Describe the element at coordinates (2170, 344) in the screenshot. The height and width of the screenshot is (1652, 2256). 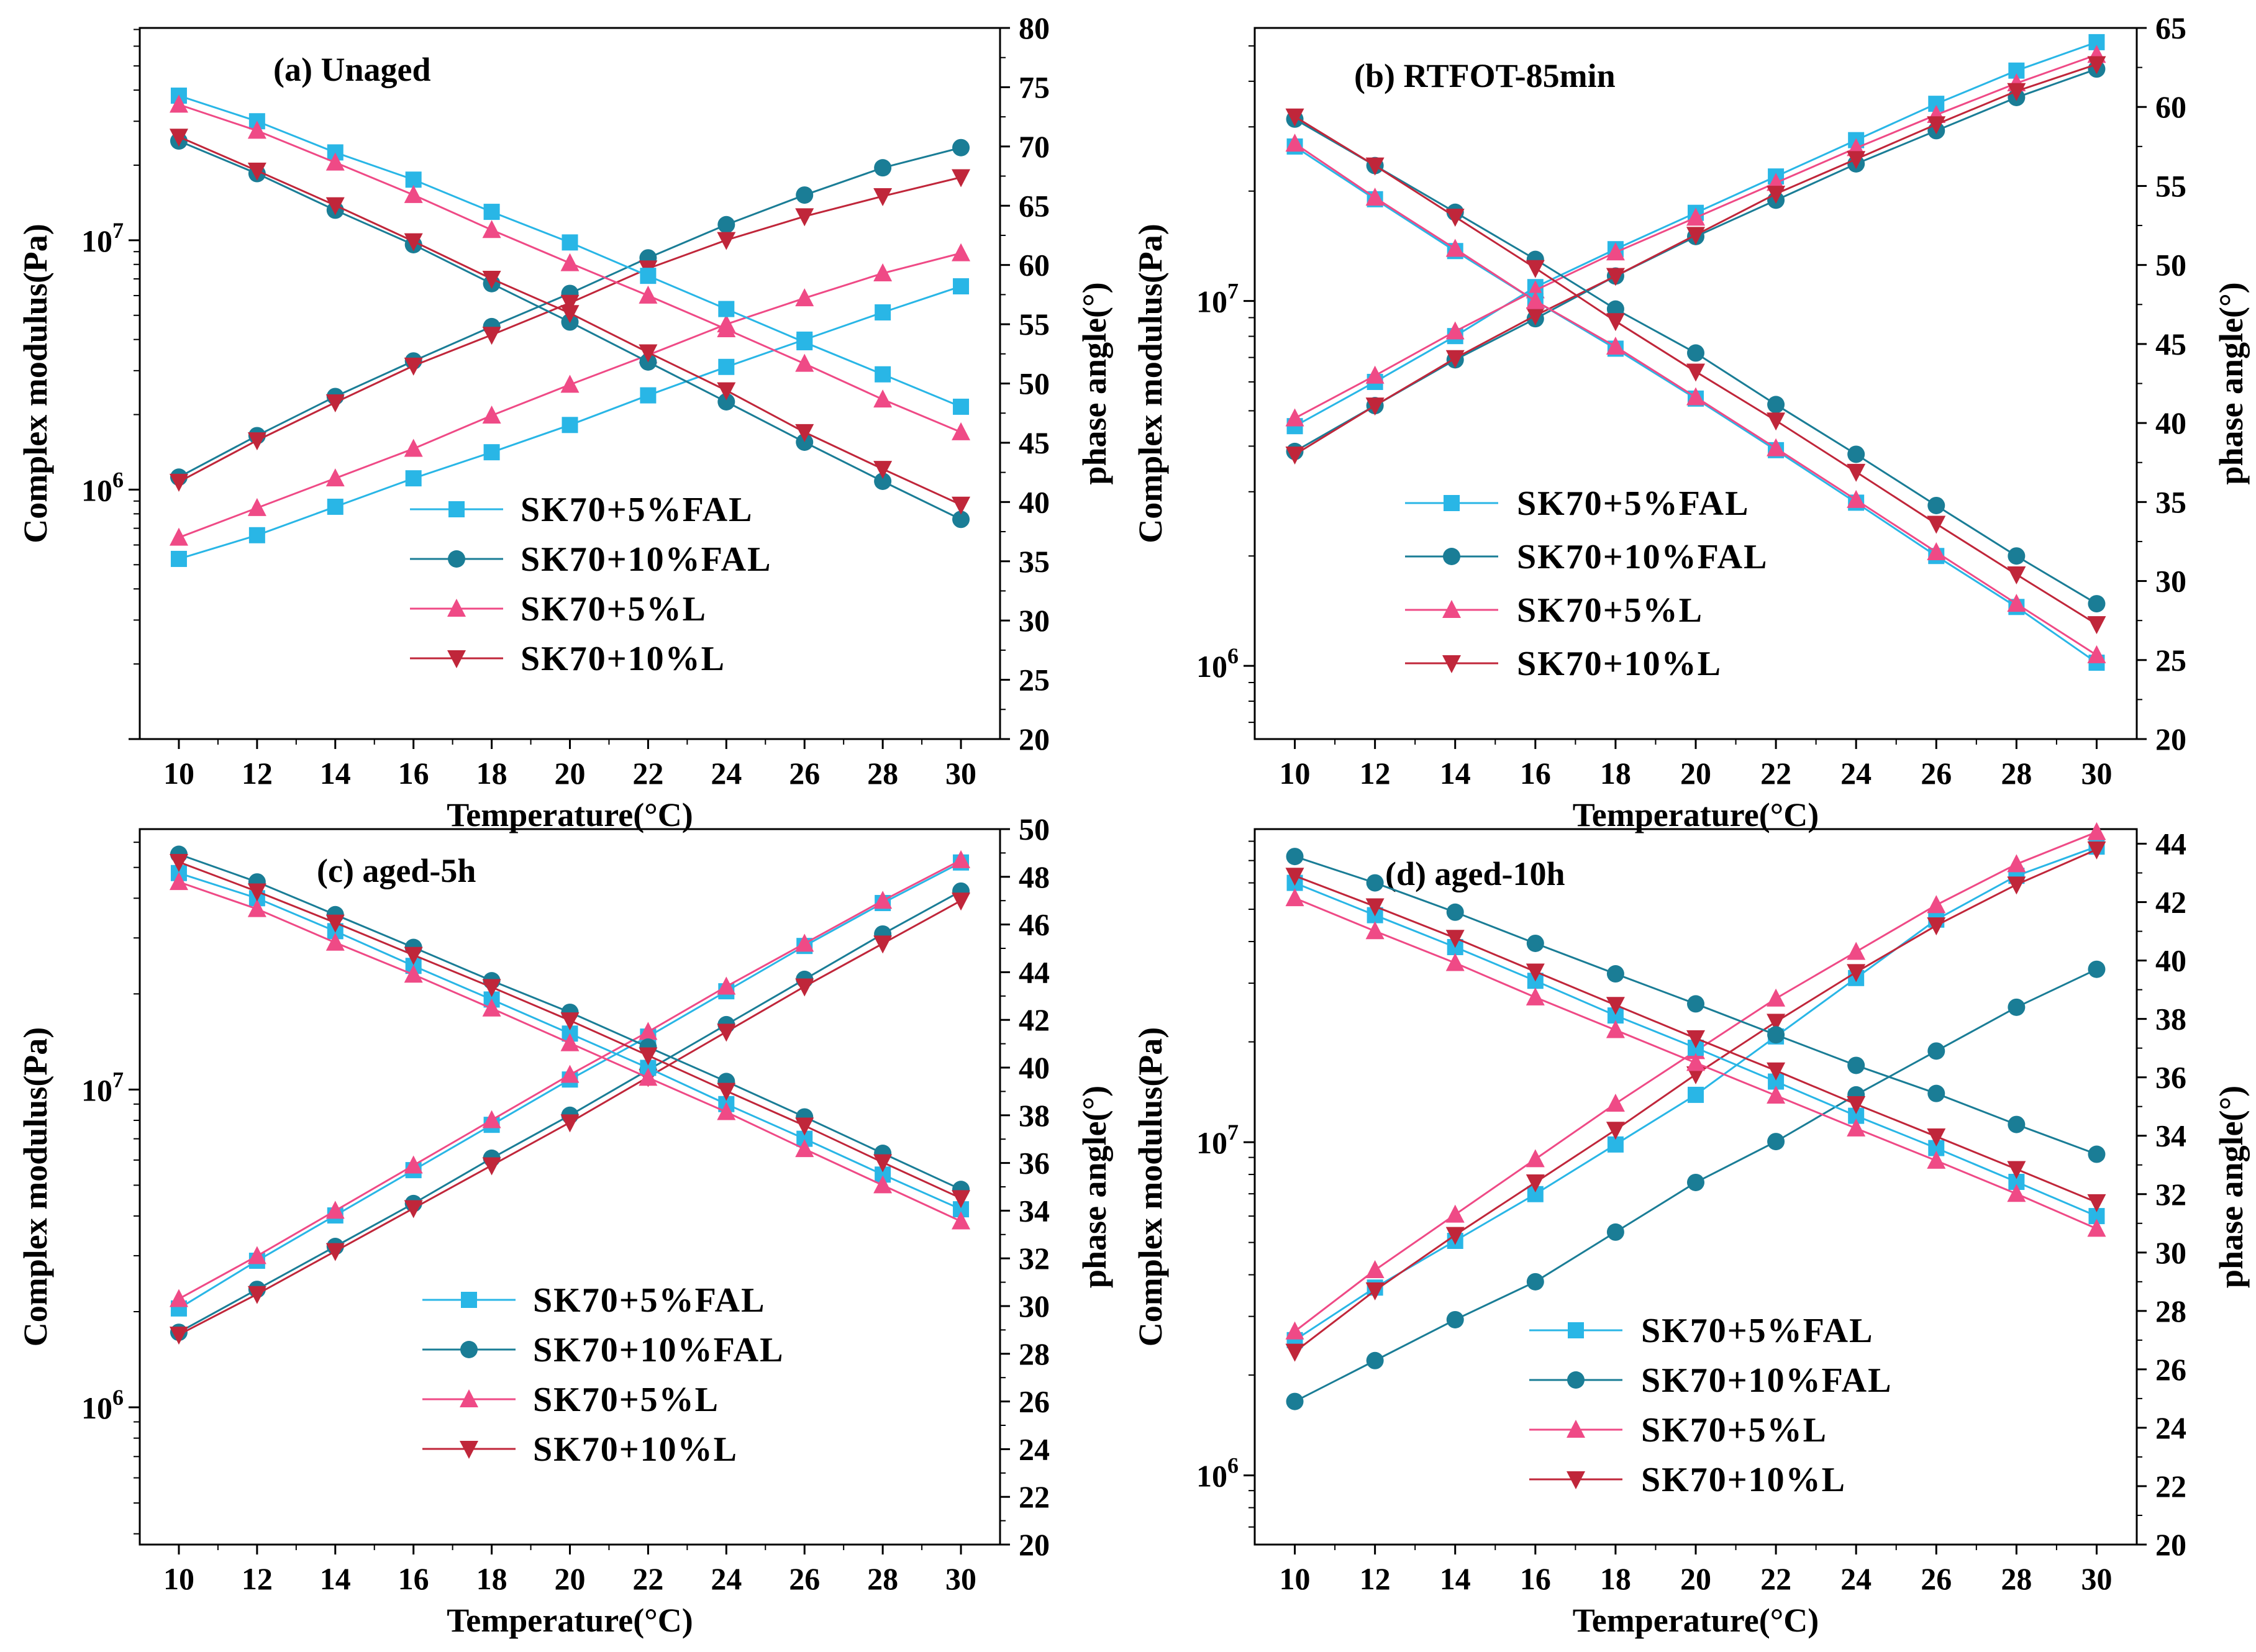
I see `y2-tick-label: 45` at that location.